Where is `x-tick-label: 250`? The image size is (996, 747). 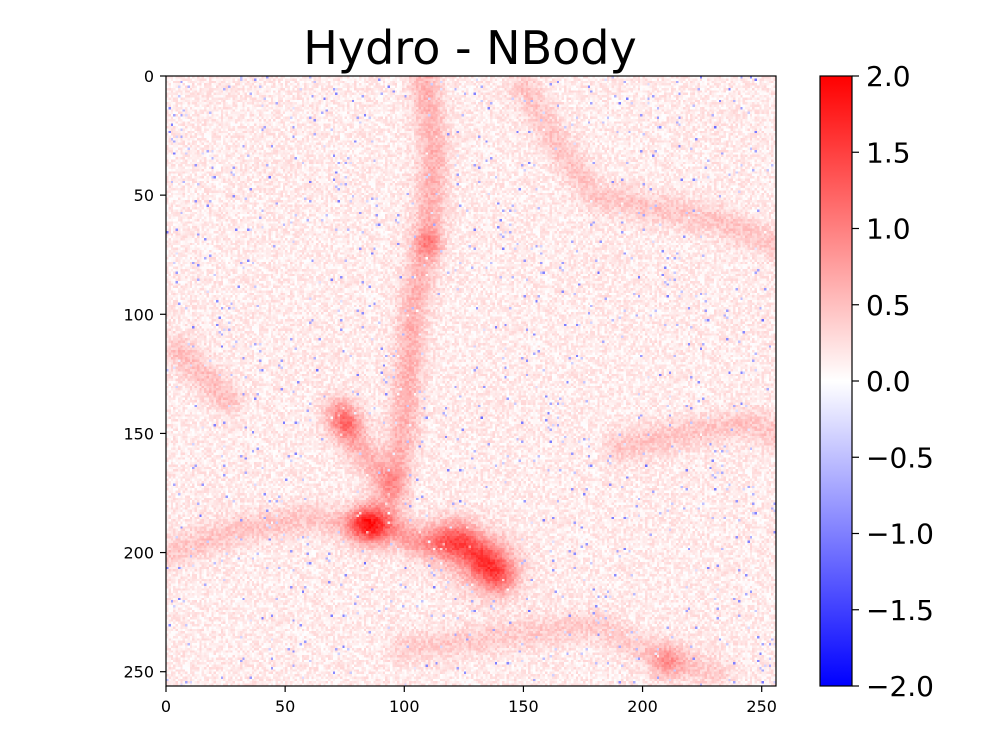 x-tick-label: 250 is located at coordinates (761, 706).